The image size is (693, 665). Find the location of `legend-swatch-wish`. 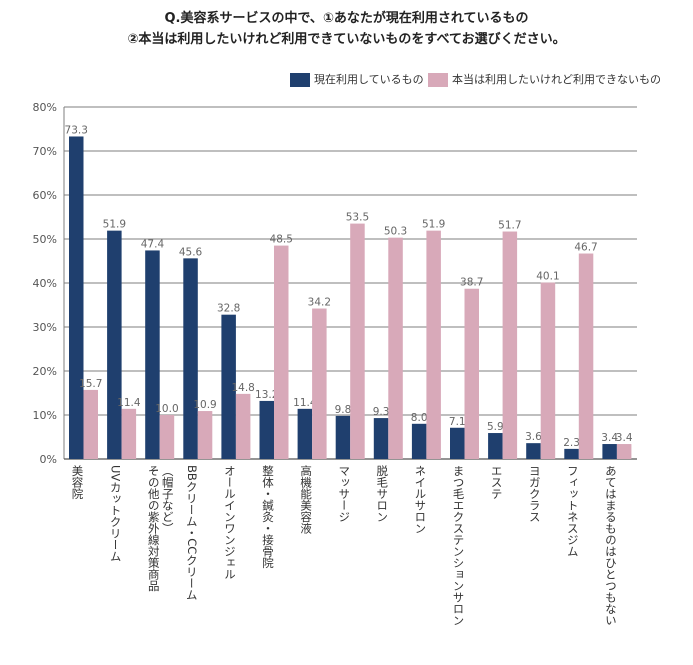

legend-swatch-wish is located at coordinates (438, 80).